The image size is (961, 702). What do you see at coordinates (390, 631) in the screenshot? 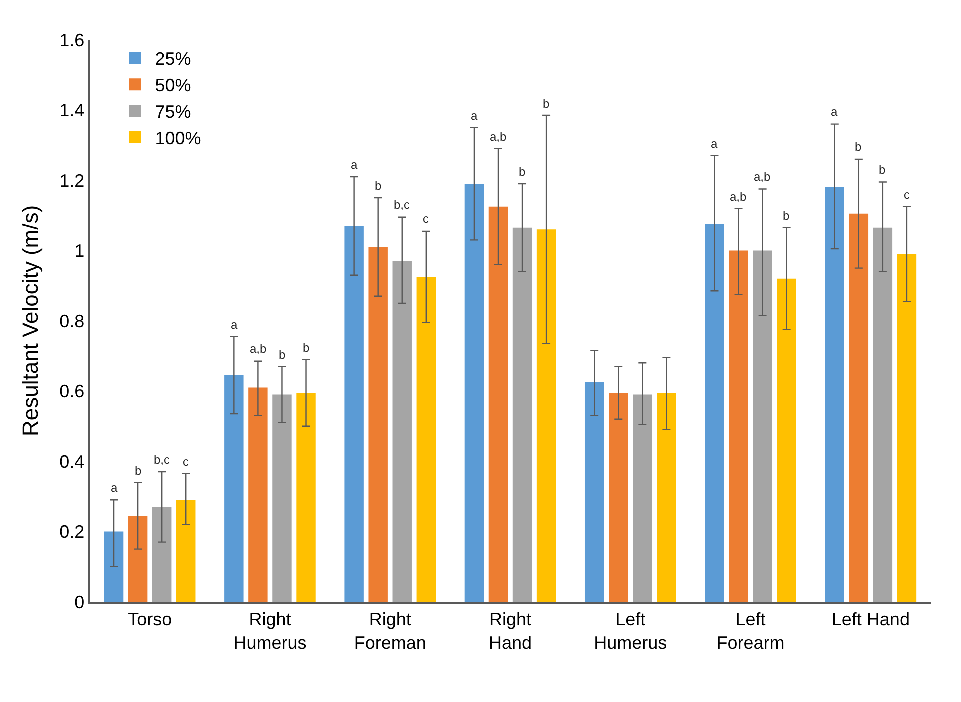
I see `x-tick-label: Right Foreman` at bounding box center [390, 631].